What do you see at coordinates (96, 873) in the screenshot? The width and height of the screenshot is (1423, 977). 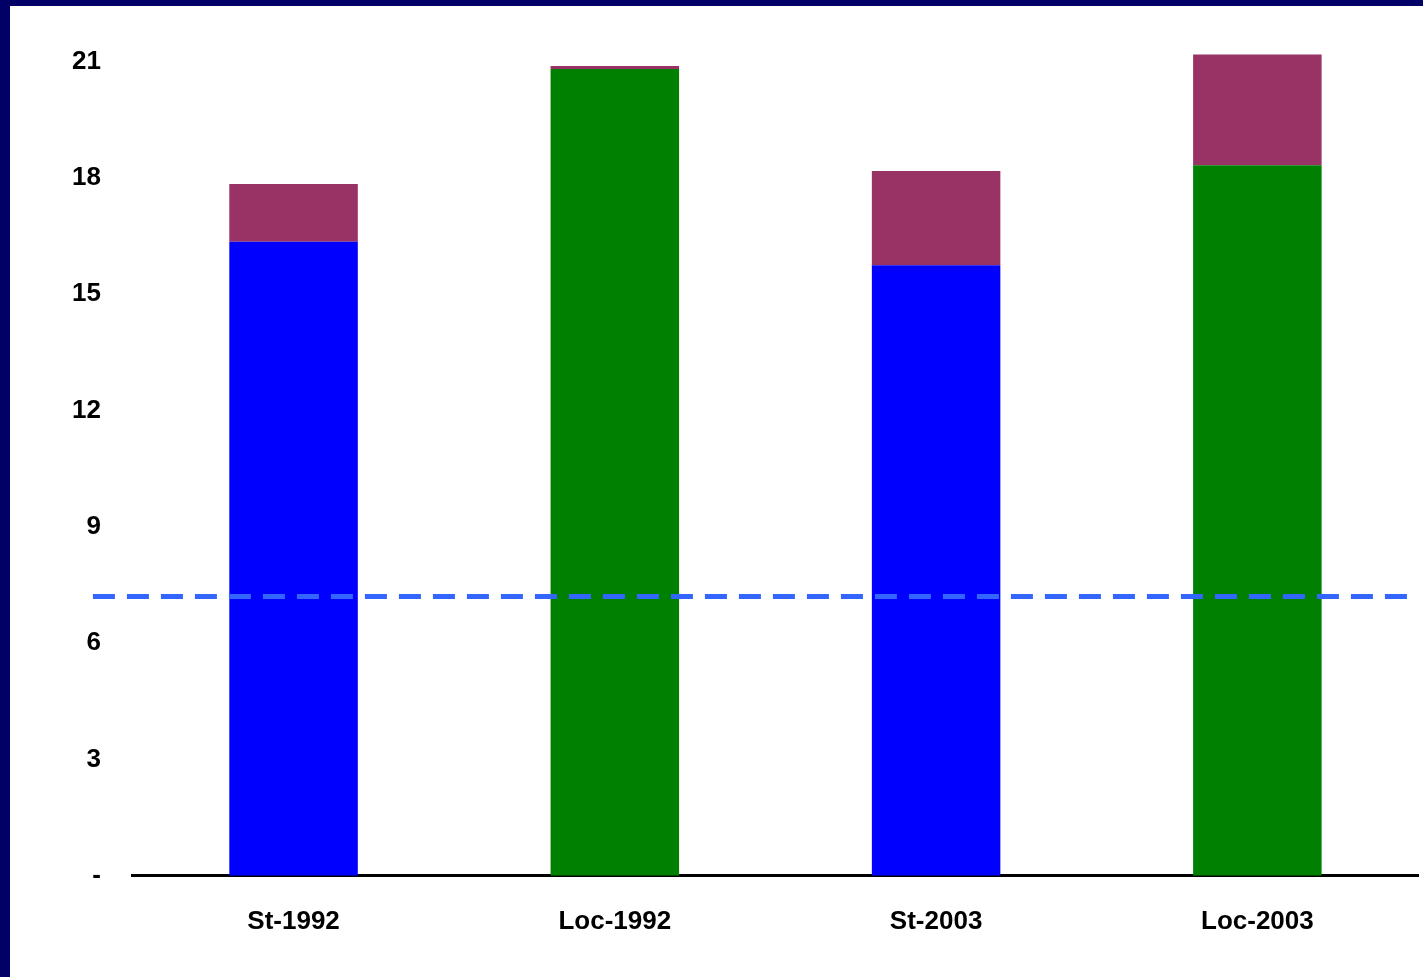 I see `y-tick-label: -` at bounding box center [96, 873].